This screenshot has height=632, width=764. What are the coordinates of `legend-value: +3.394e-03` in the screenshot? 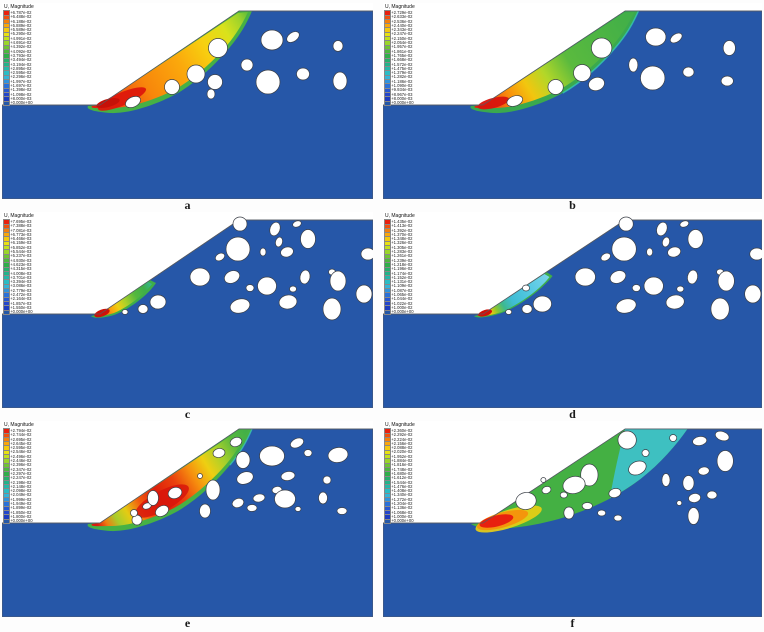 It's located at (21, 282).